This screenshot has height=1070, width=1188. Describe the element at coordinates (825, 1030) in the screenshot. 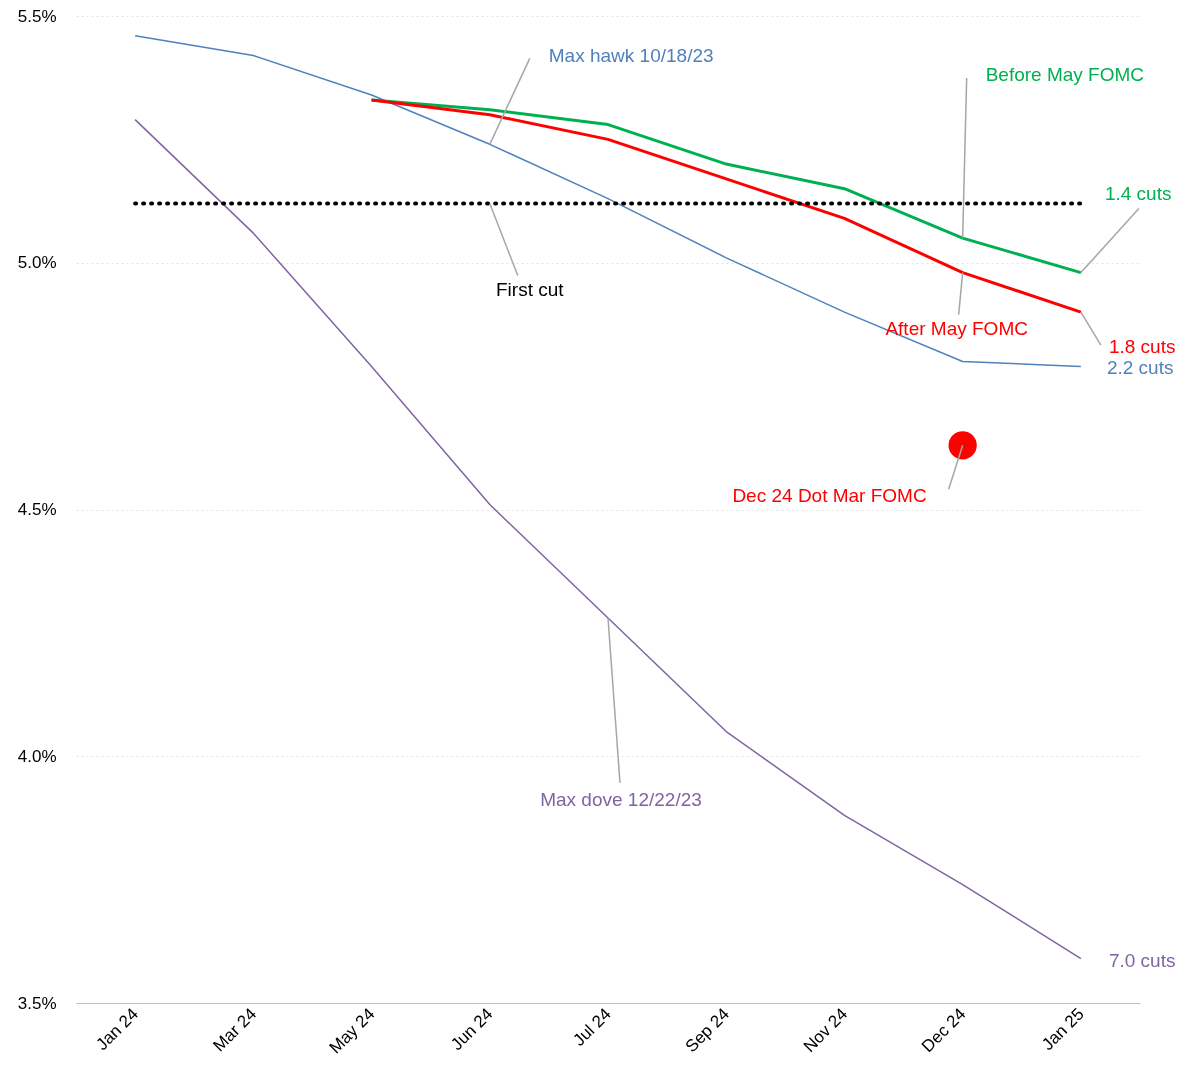

I see `x-tick-label: Nov 24` at that location.